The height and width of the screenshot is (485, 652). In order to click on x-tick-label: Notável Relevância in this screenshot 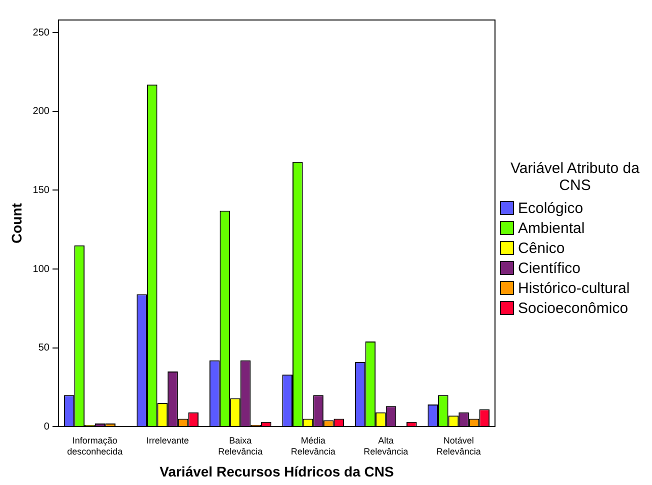, I will do `click(458, 445)`.